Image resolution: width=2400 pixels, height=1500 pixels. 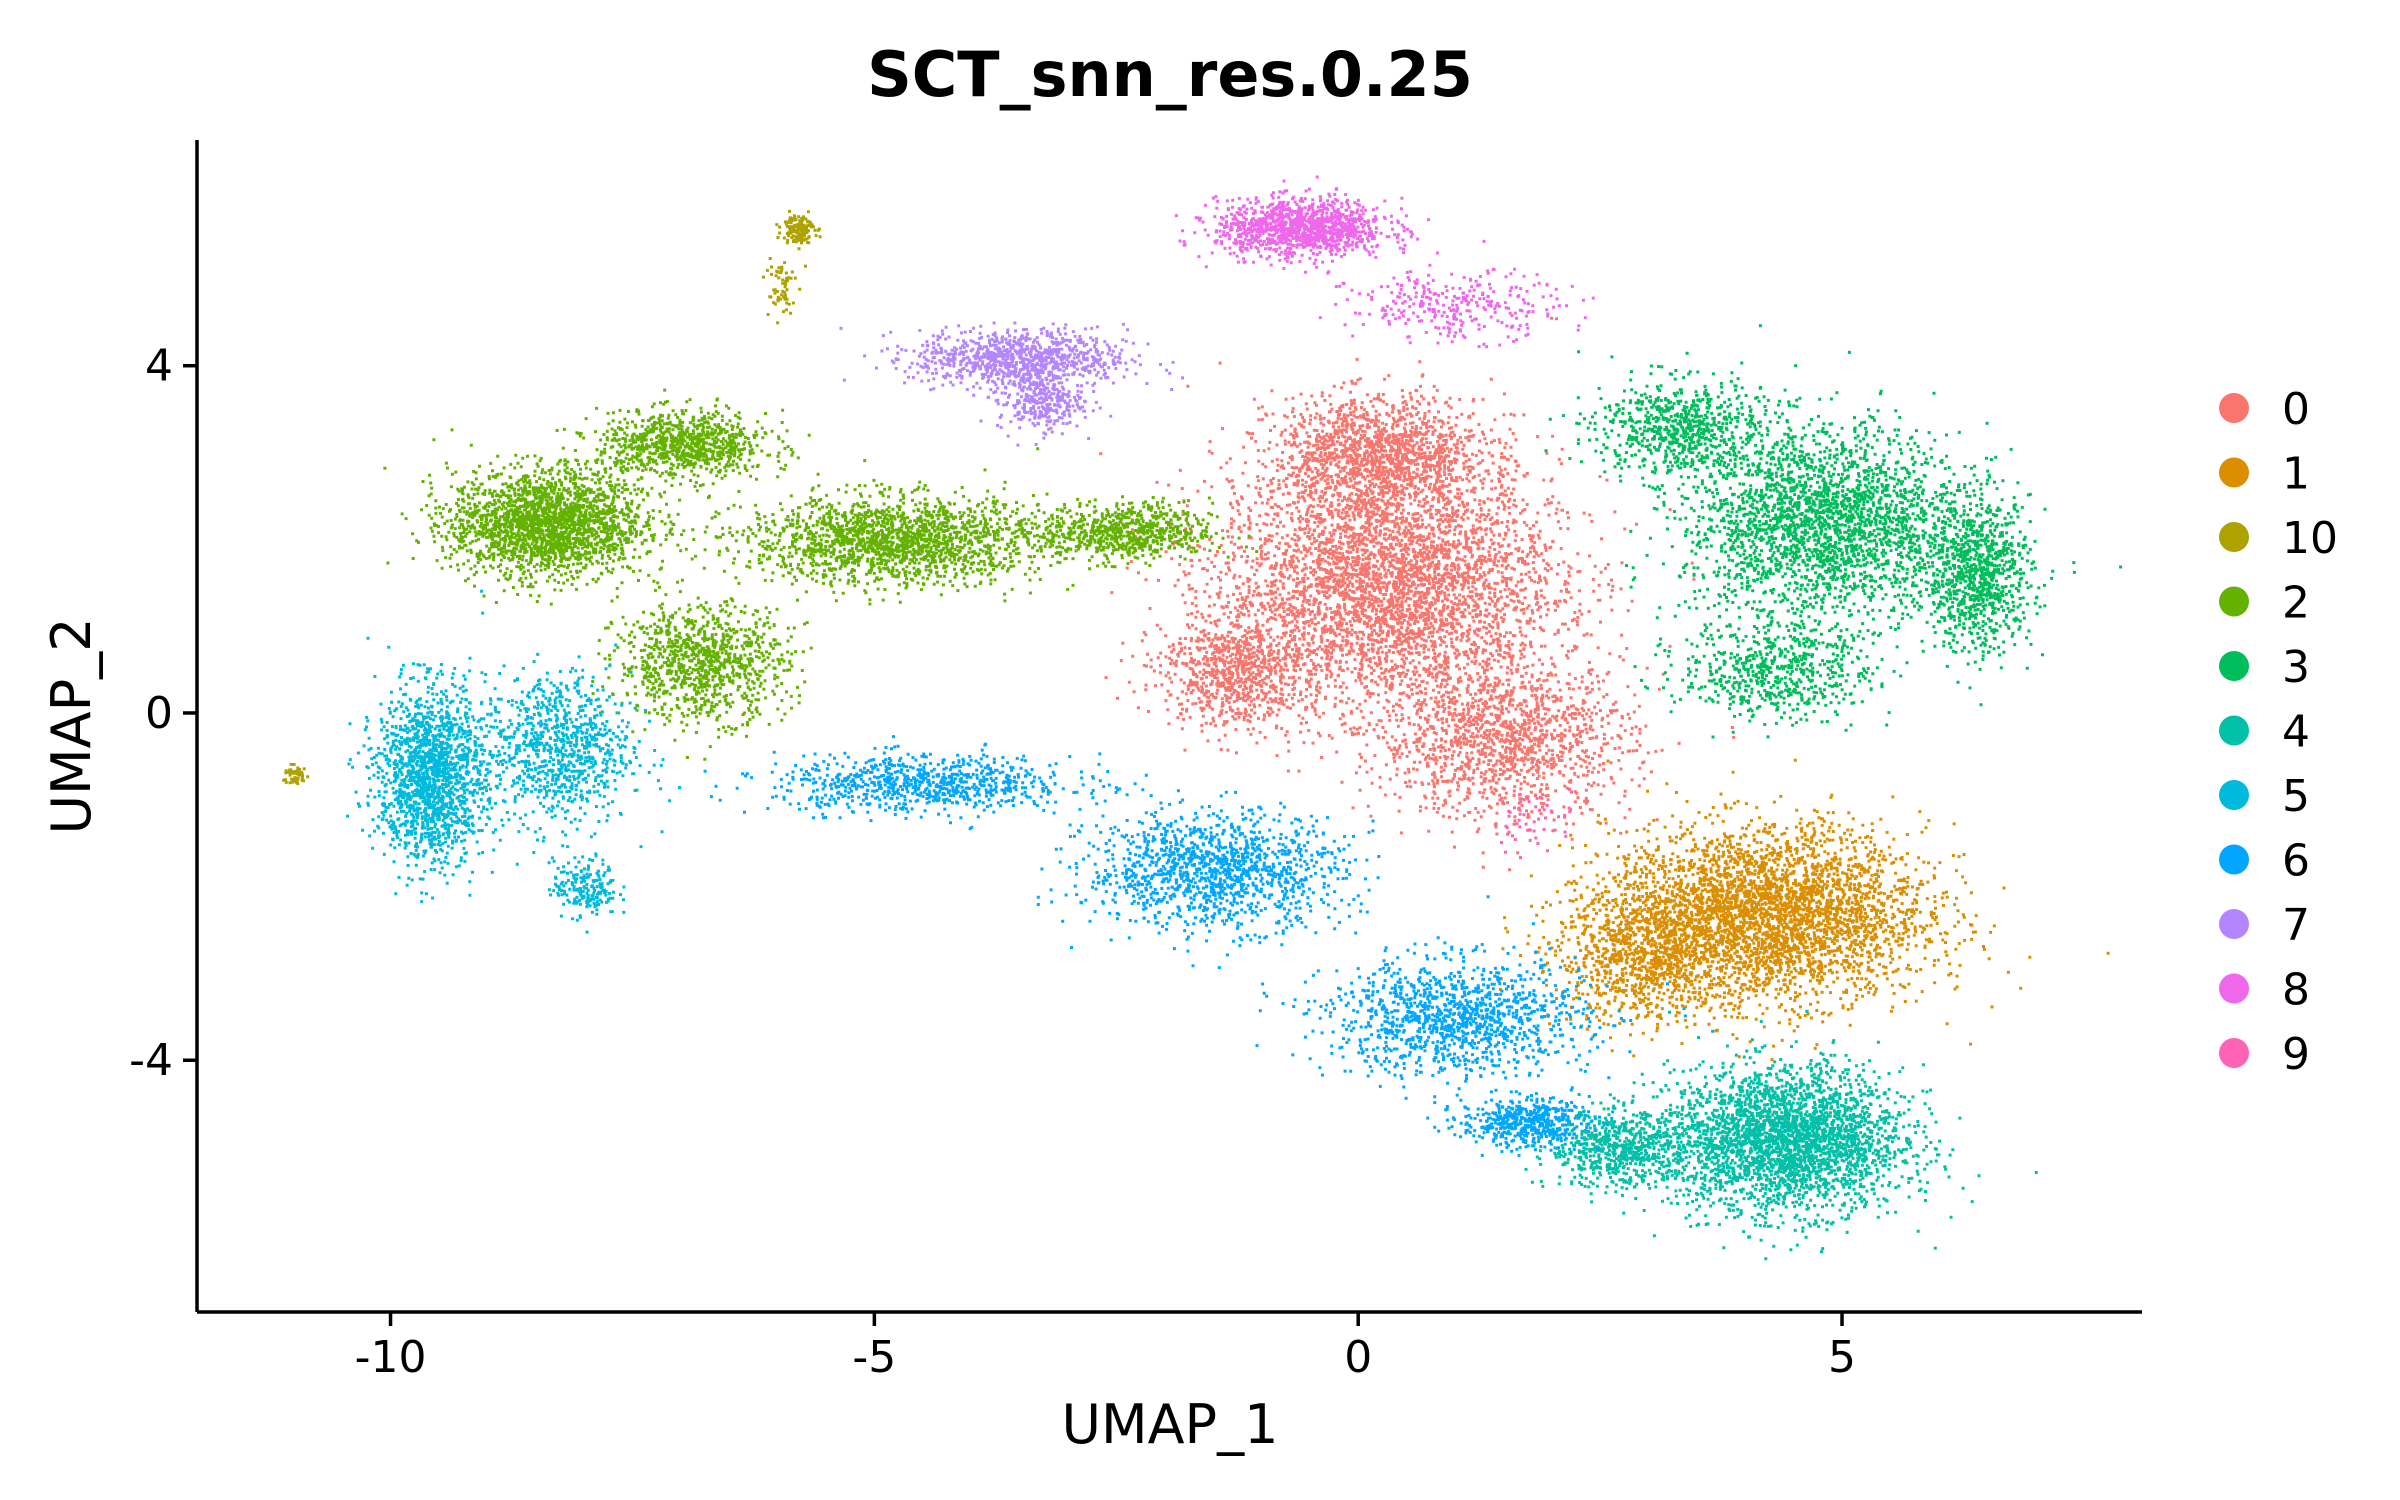 What do you see at coordinates (159, 713) in the screenshot?
I see `y-tick-label: 0` at bounding box center [159, 713].